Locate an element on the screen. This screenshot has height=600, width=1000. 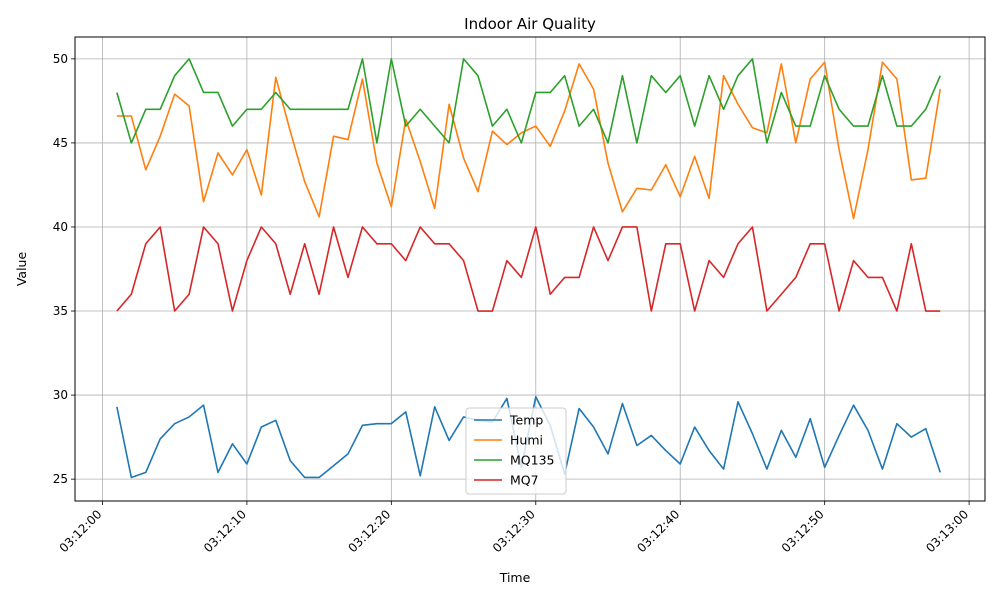
x-axis-label: Time is located at coordinates (515, 577).